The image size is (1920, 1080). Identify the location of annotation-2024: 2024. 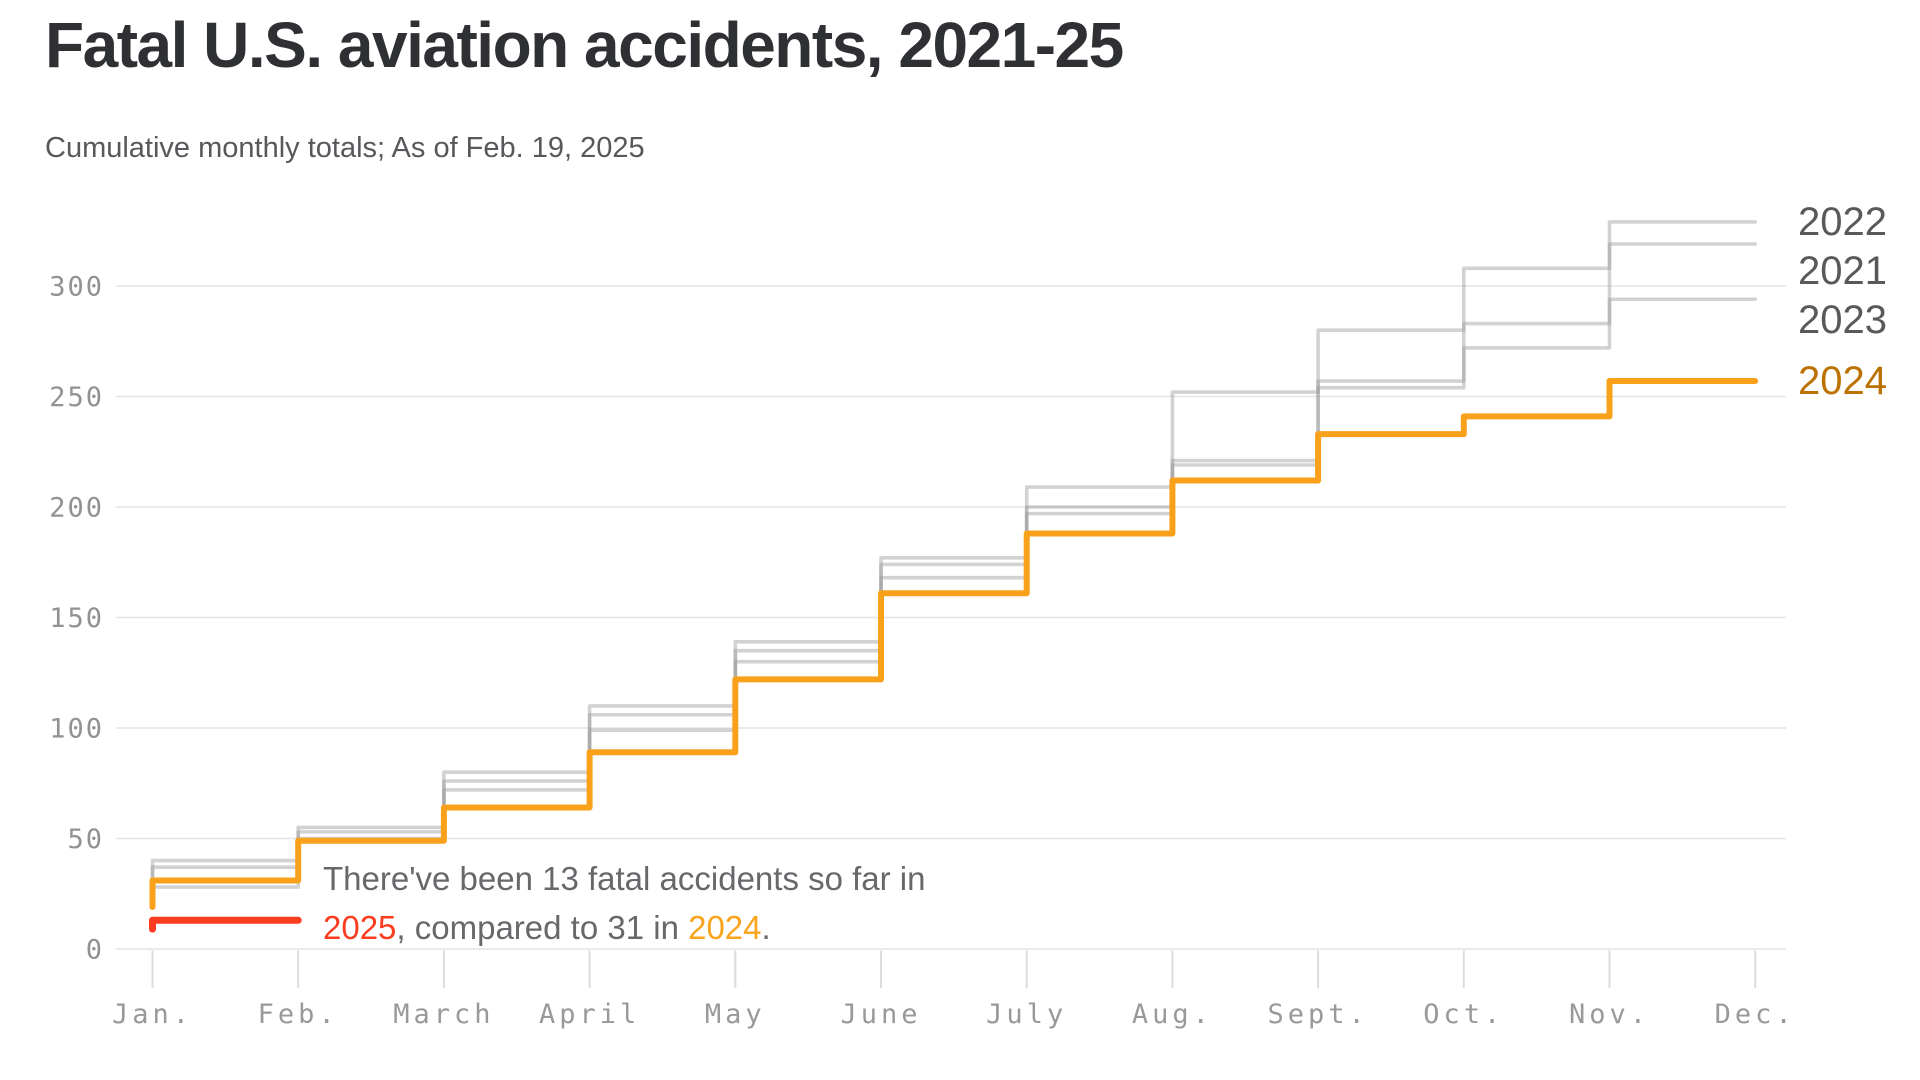
(725, 927).